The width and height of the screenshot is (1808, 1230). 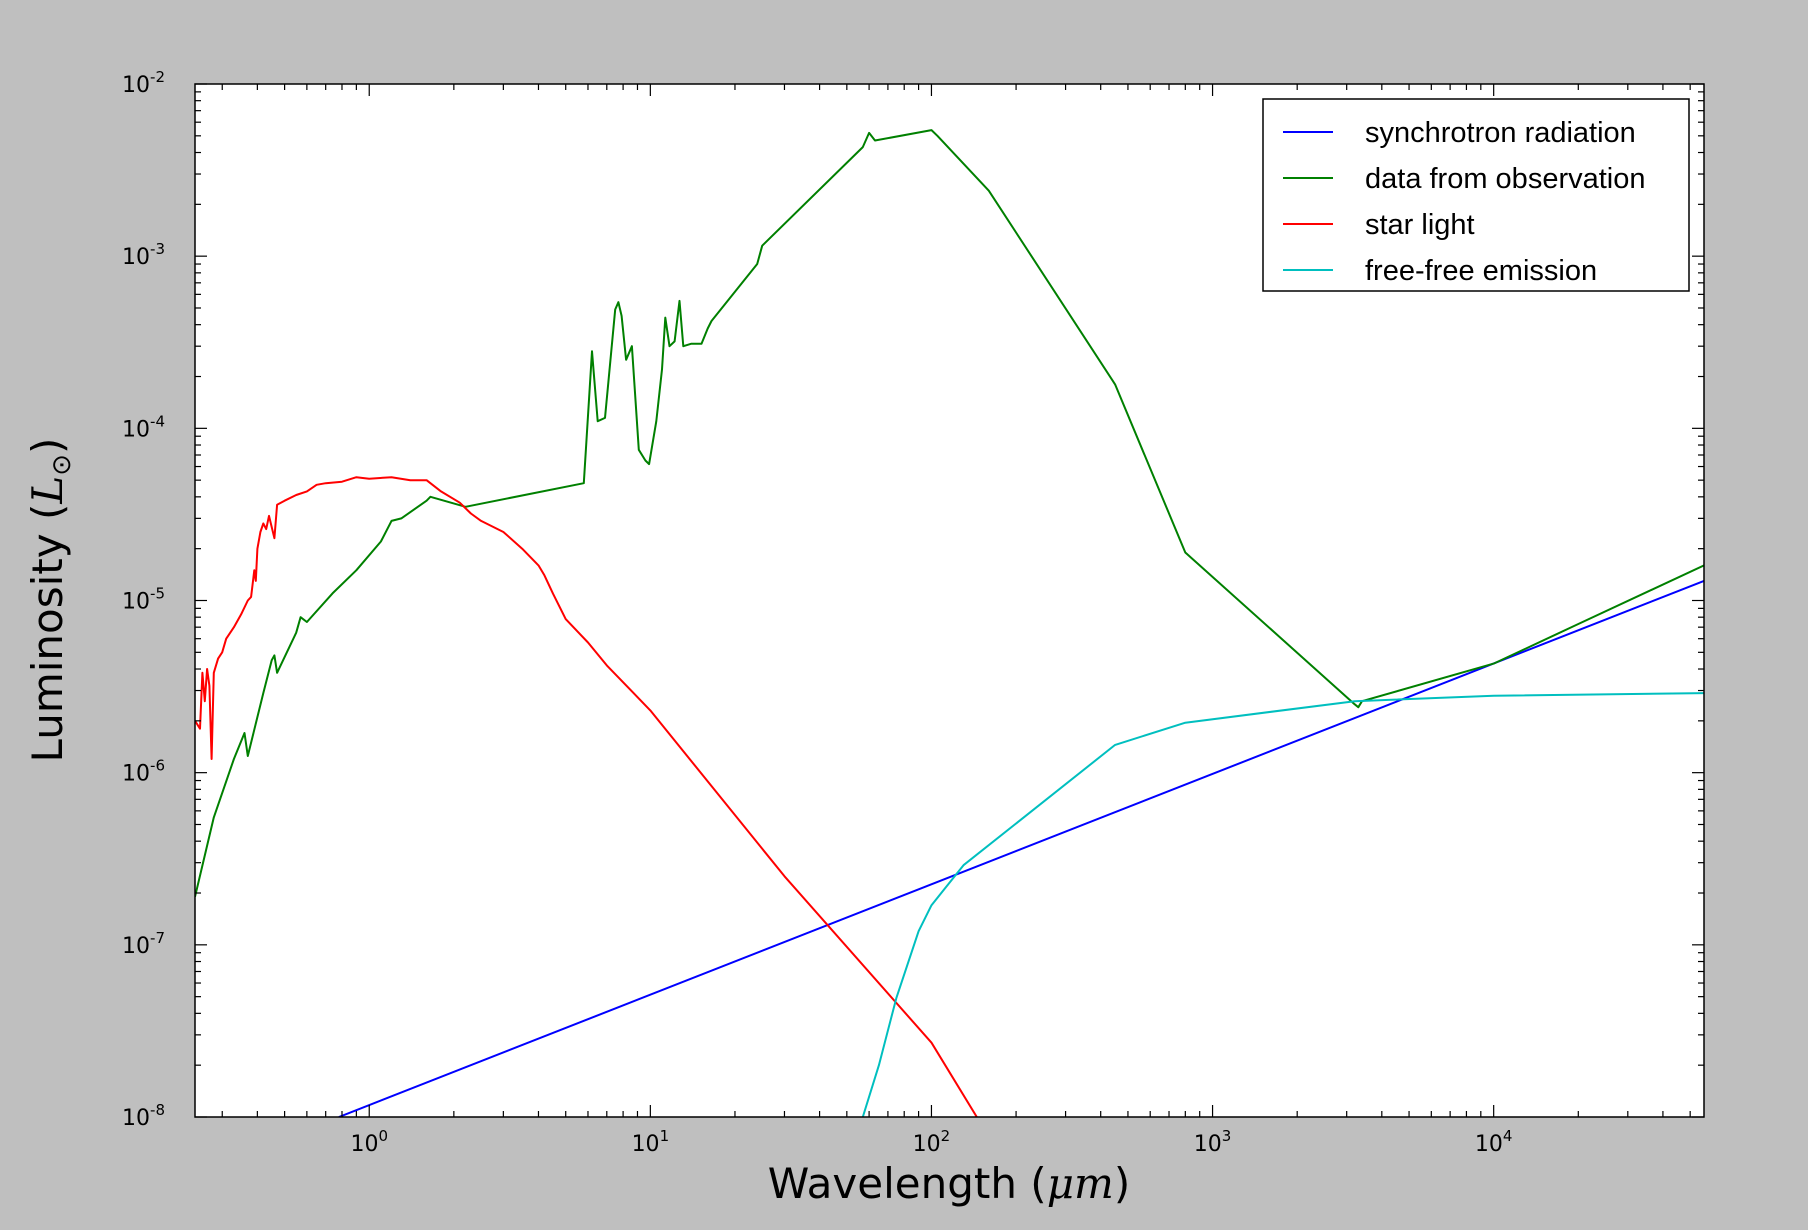 What do you see at coordinates (369, 1142) in the screenshot?
I see `x-tick-label: 10⁰` at bounding box center [369, 1142].